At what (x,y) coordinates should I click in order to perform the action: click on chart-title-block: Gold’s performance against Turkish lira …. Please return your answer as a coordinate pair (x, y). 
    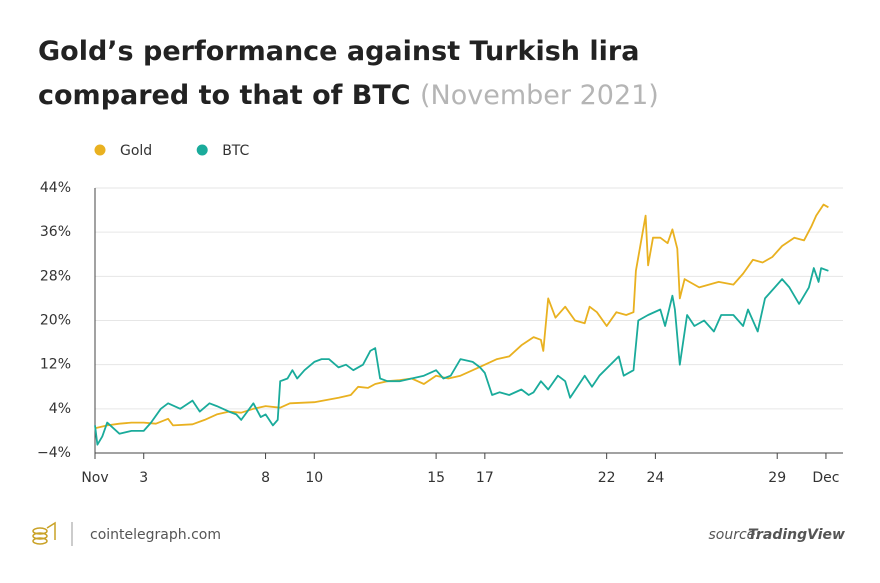
    Looking at the image, I should click on (418, 74).